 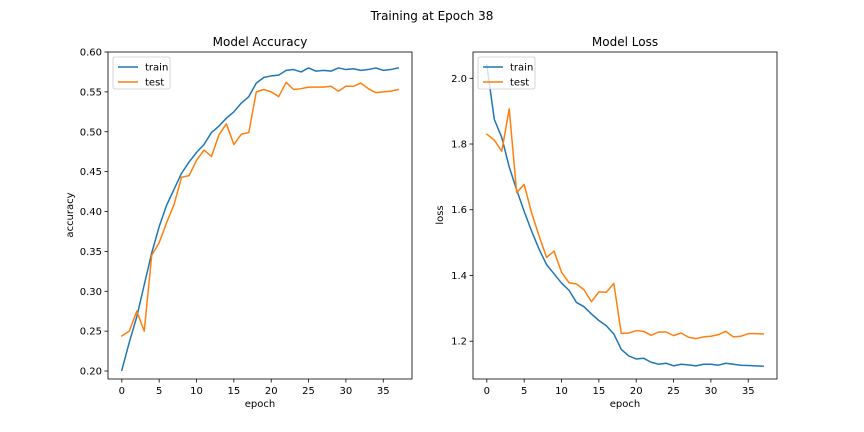 What do you see at coordinates (122, 391) in the screenshot?
I see `accuracy-x-tick-label: 0` at bounding box center [122, 391].